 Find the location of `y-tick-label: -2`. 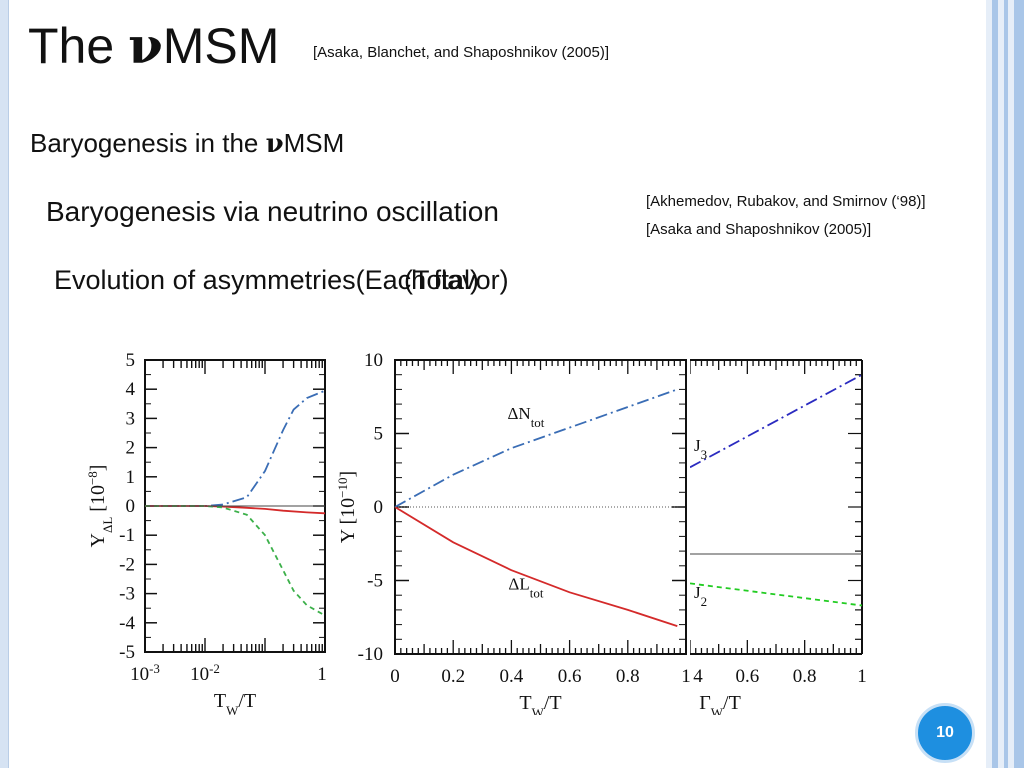

y-tick-label: -2 is located at coordinates (127, 564).